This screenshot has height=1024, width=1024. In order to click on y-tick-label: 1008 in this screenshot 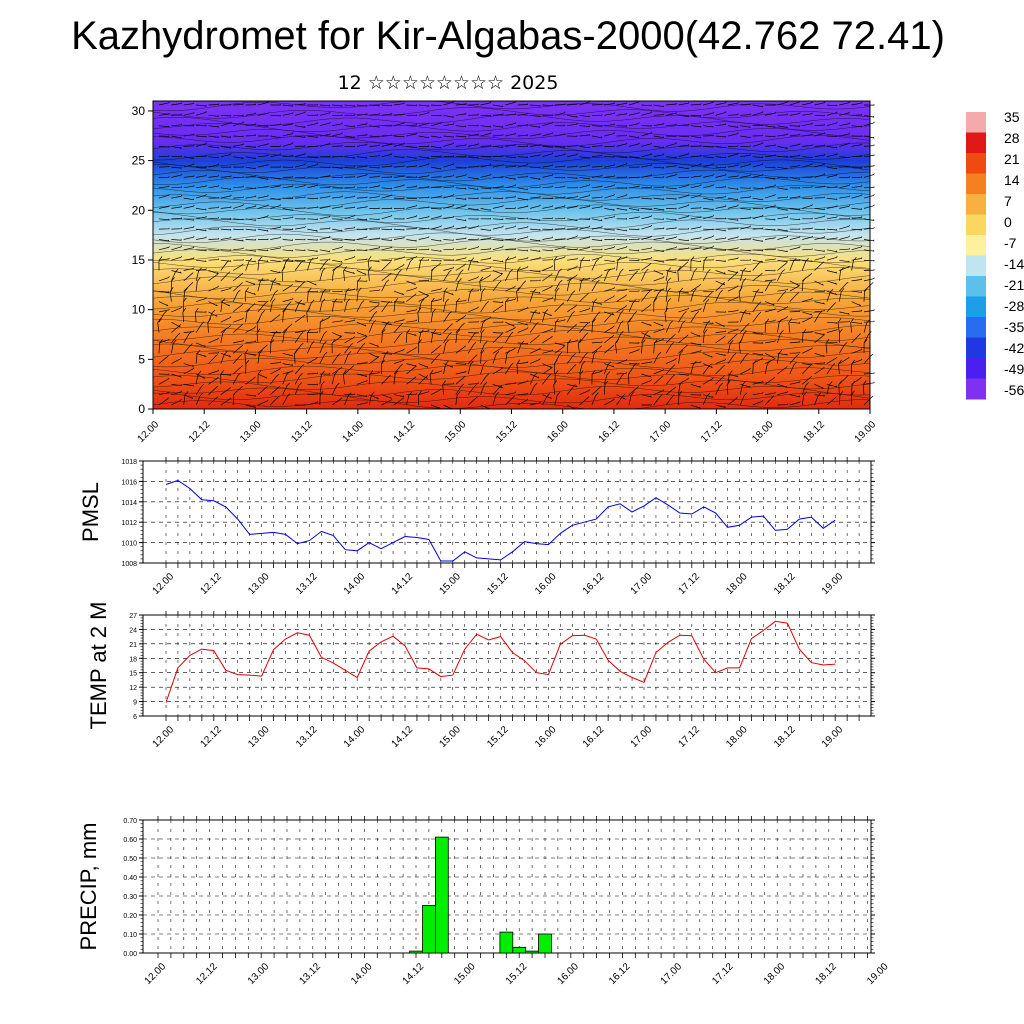, I will do `click(129, 564)`.